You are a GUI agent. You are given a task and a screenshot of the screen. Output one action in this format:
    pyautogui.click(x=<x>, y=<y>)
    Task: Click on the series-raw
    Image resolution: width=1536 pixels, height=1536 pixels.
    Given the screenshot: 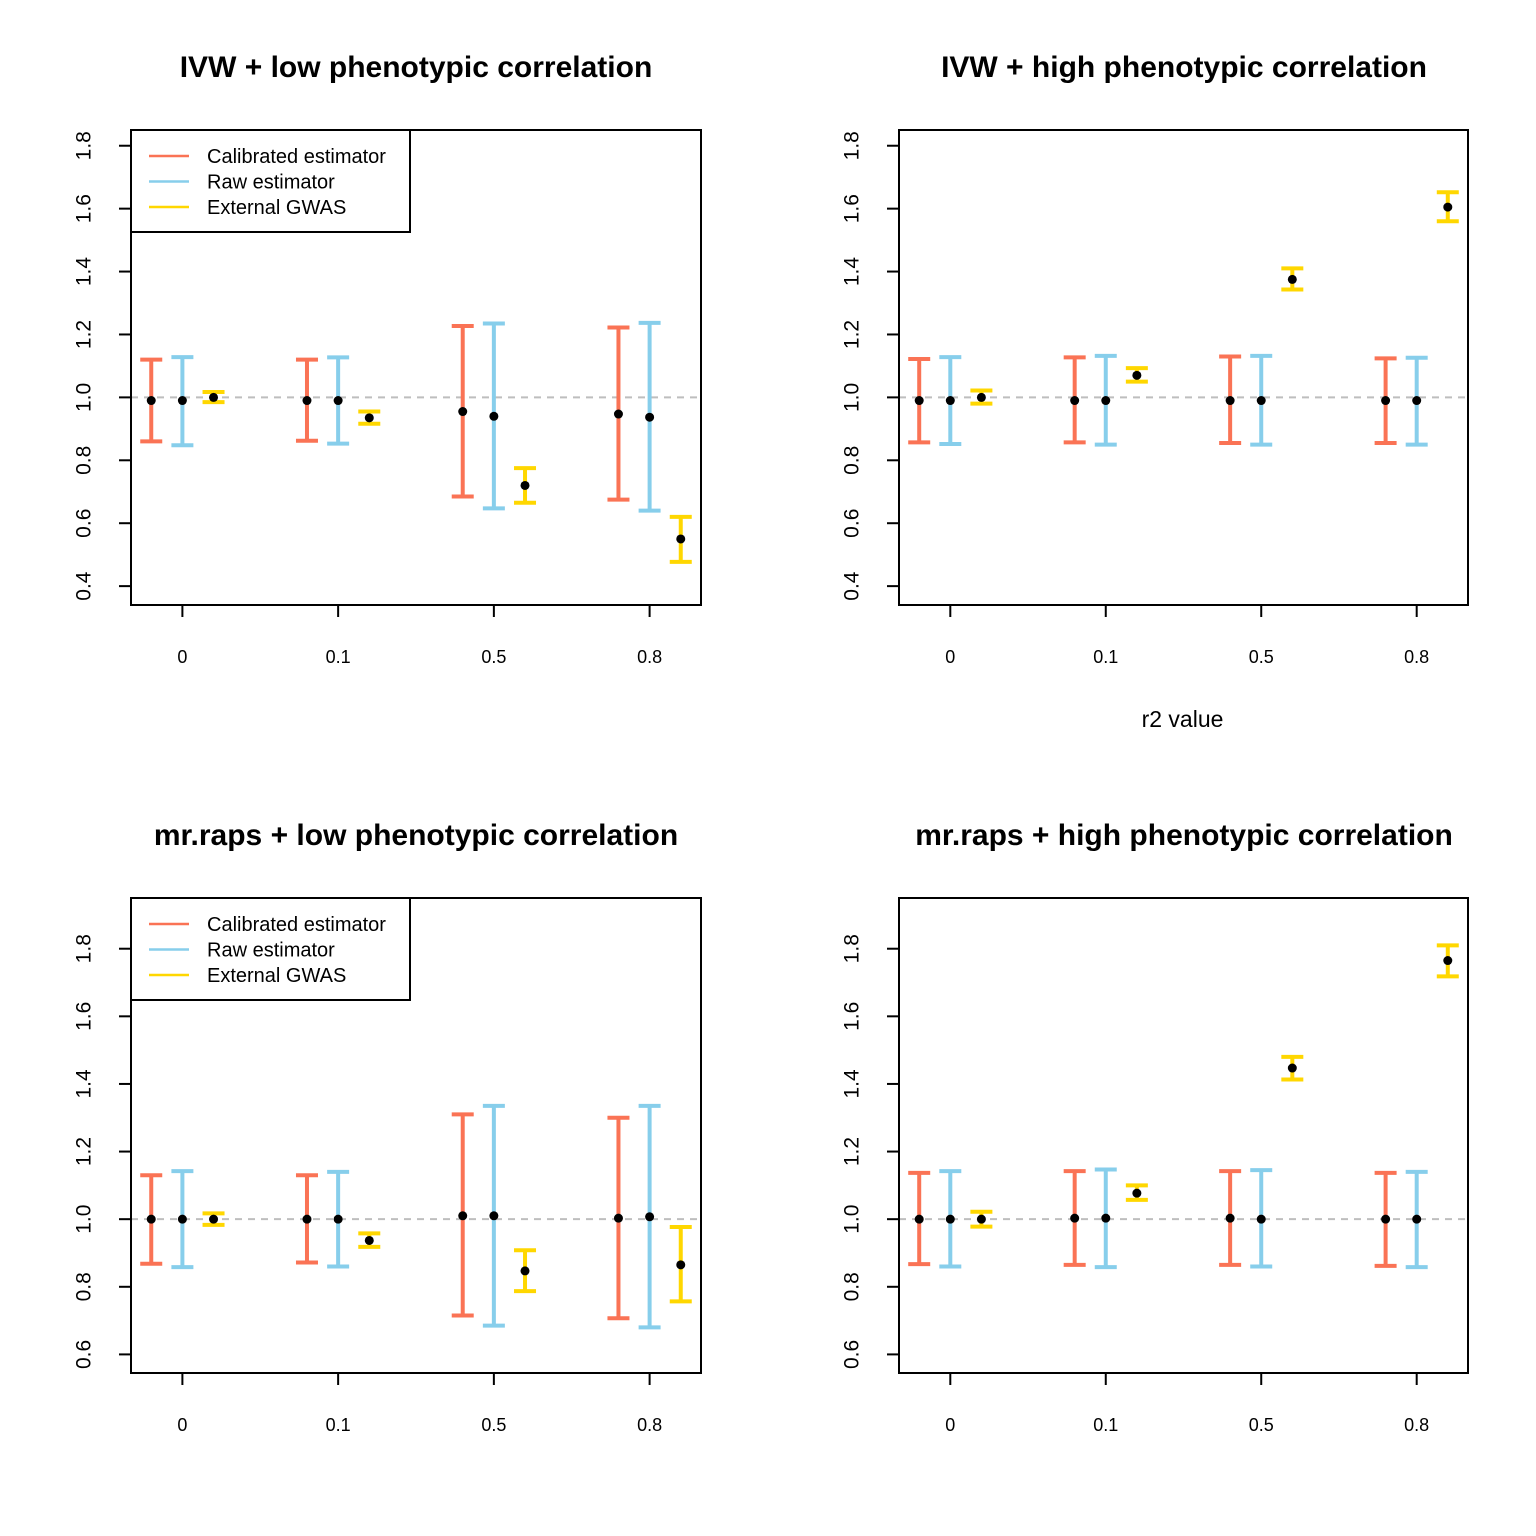 What is the action you would take?
    pyautogui.click(x=1183, y=400)
    